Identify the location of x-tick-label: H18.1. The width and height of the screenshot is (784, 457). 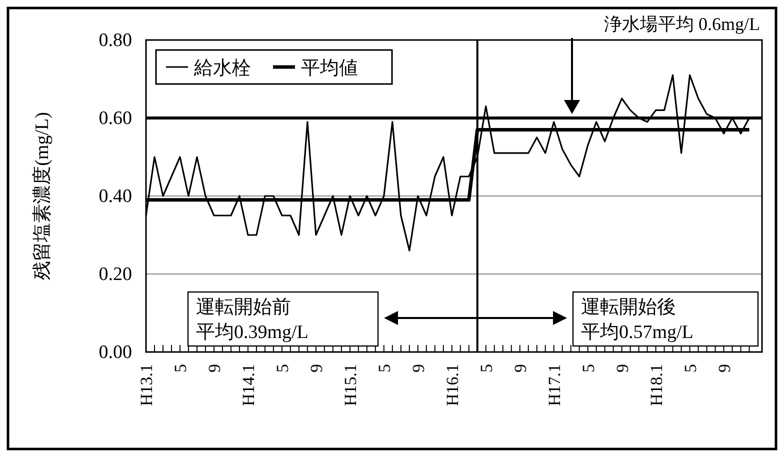
(656, 385).